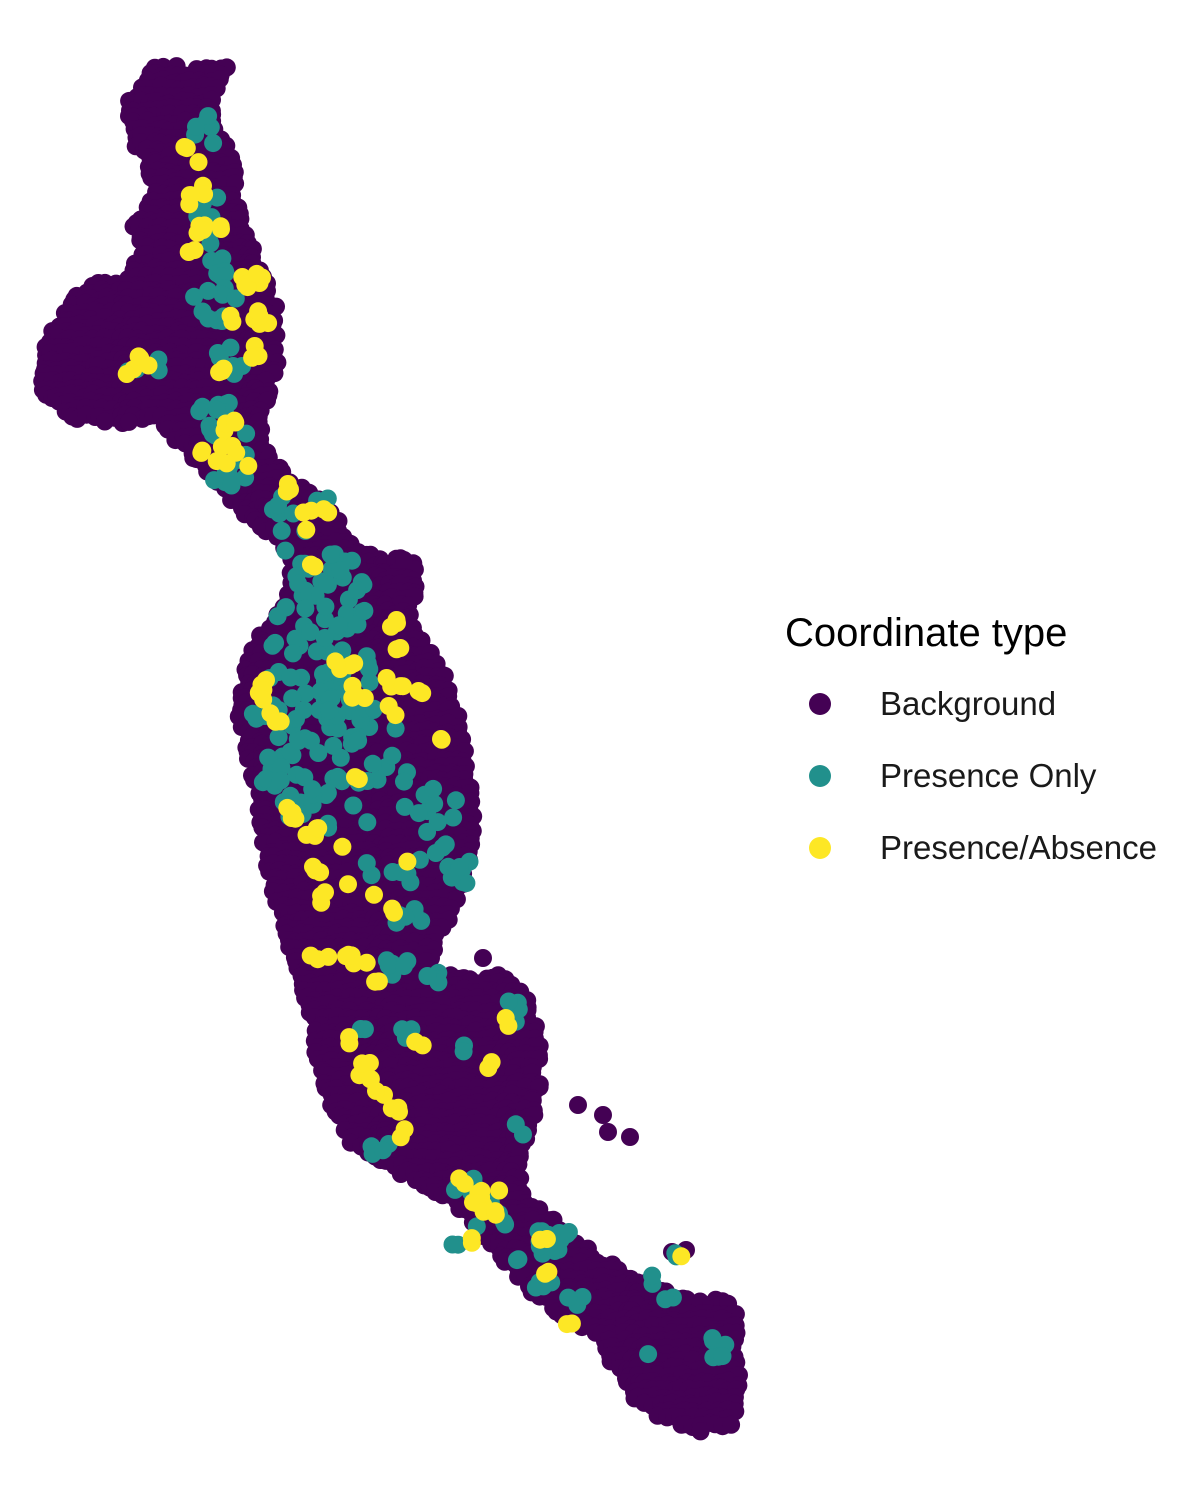  I want to click on legend-label-presence-absence: Presence/Absence, so click(1019, 847).